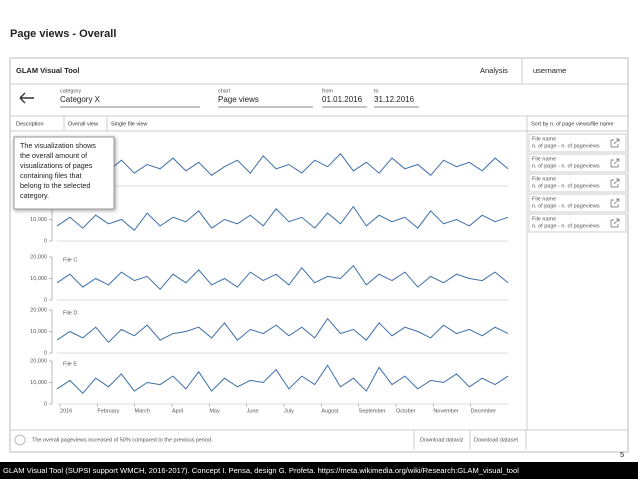 Image resolution: width=638 pixels, height=479 pixels. What do you see at coordinates (30, 124) in the screenshot?
I see `tab: Description` at bounding box center [30, 124].